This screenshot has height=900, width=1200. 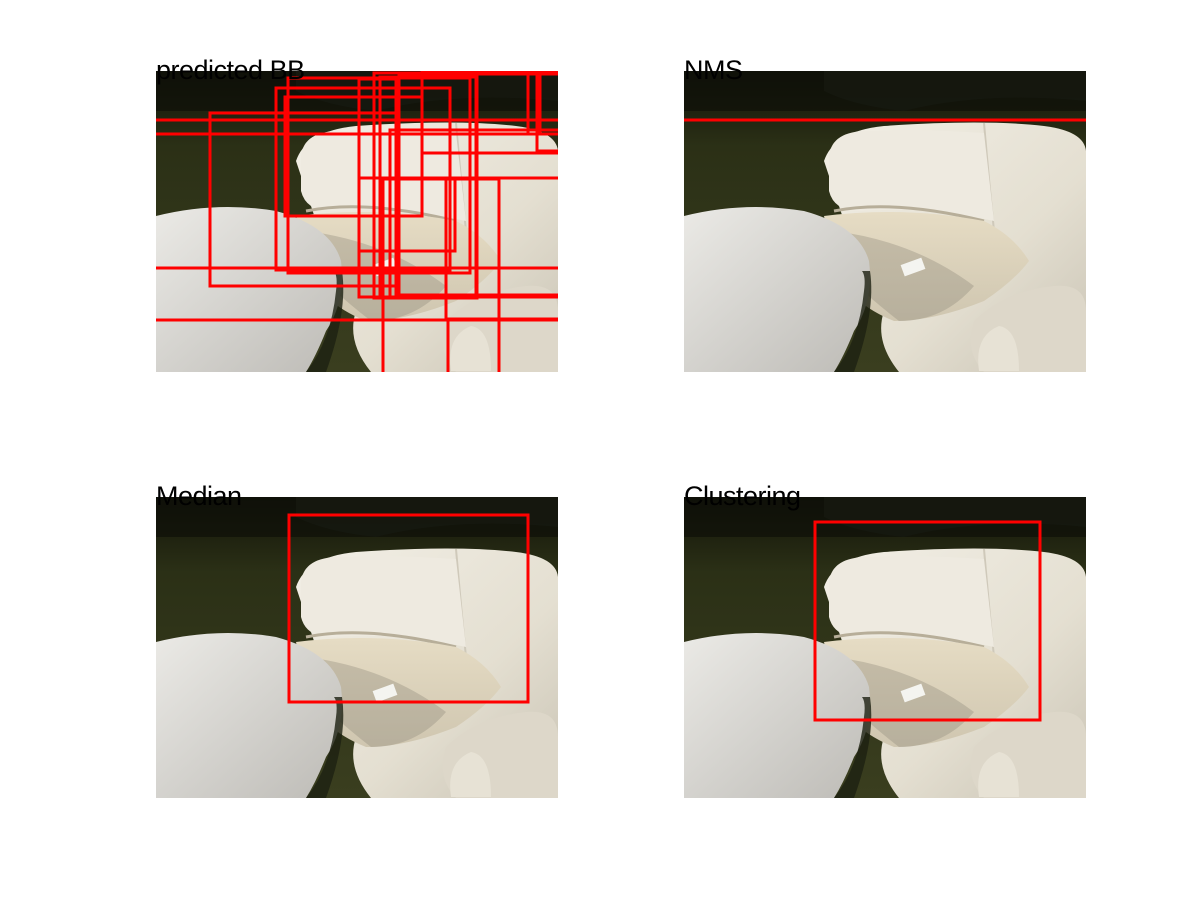 I want to click on panel-median: Median, so click(x=357, y=640).